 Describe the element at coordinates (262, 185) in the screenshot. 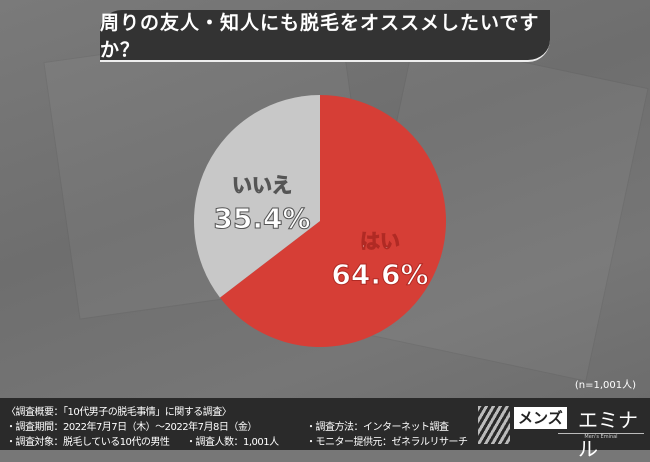

I see `category-label: いいえ` at that location.